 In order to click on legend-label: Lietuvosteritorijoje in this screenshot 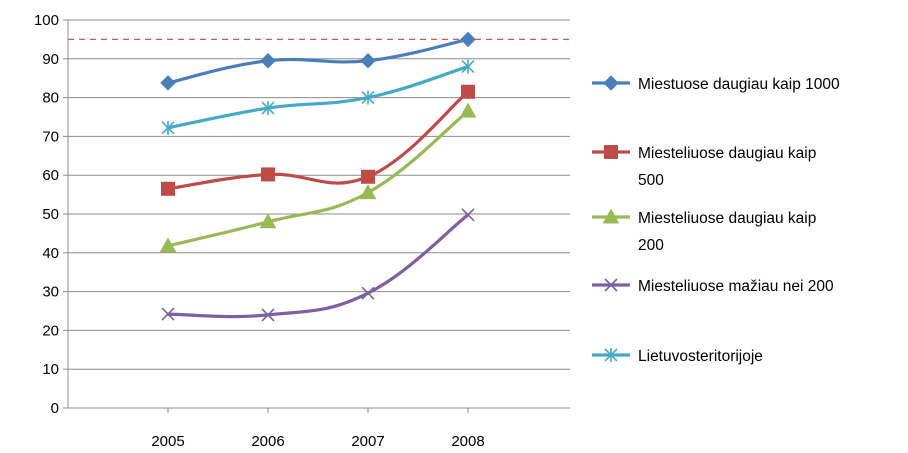, I will do `click(700, 356)`.